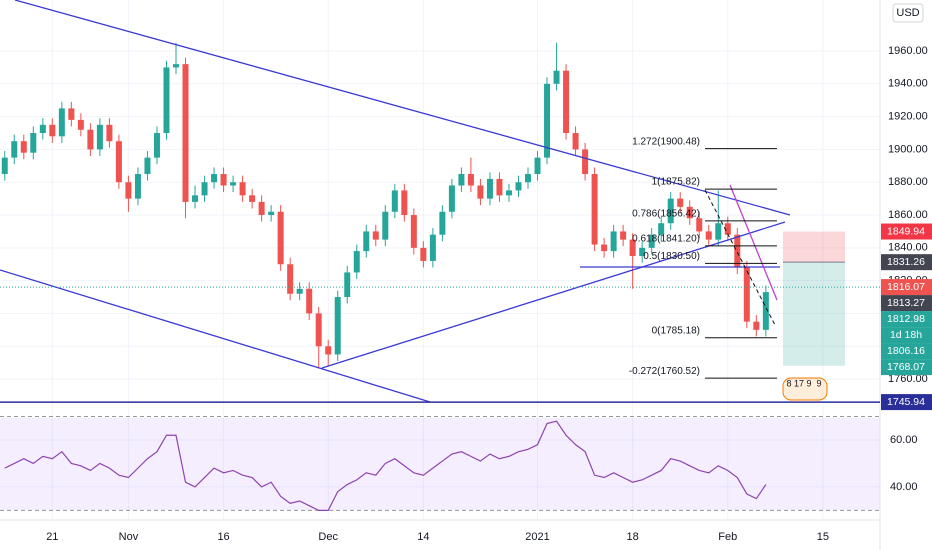  I want to click on y-tick-label: 40.00, so click(904, 487).